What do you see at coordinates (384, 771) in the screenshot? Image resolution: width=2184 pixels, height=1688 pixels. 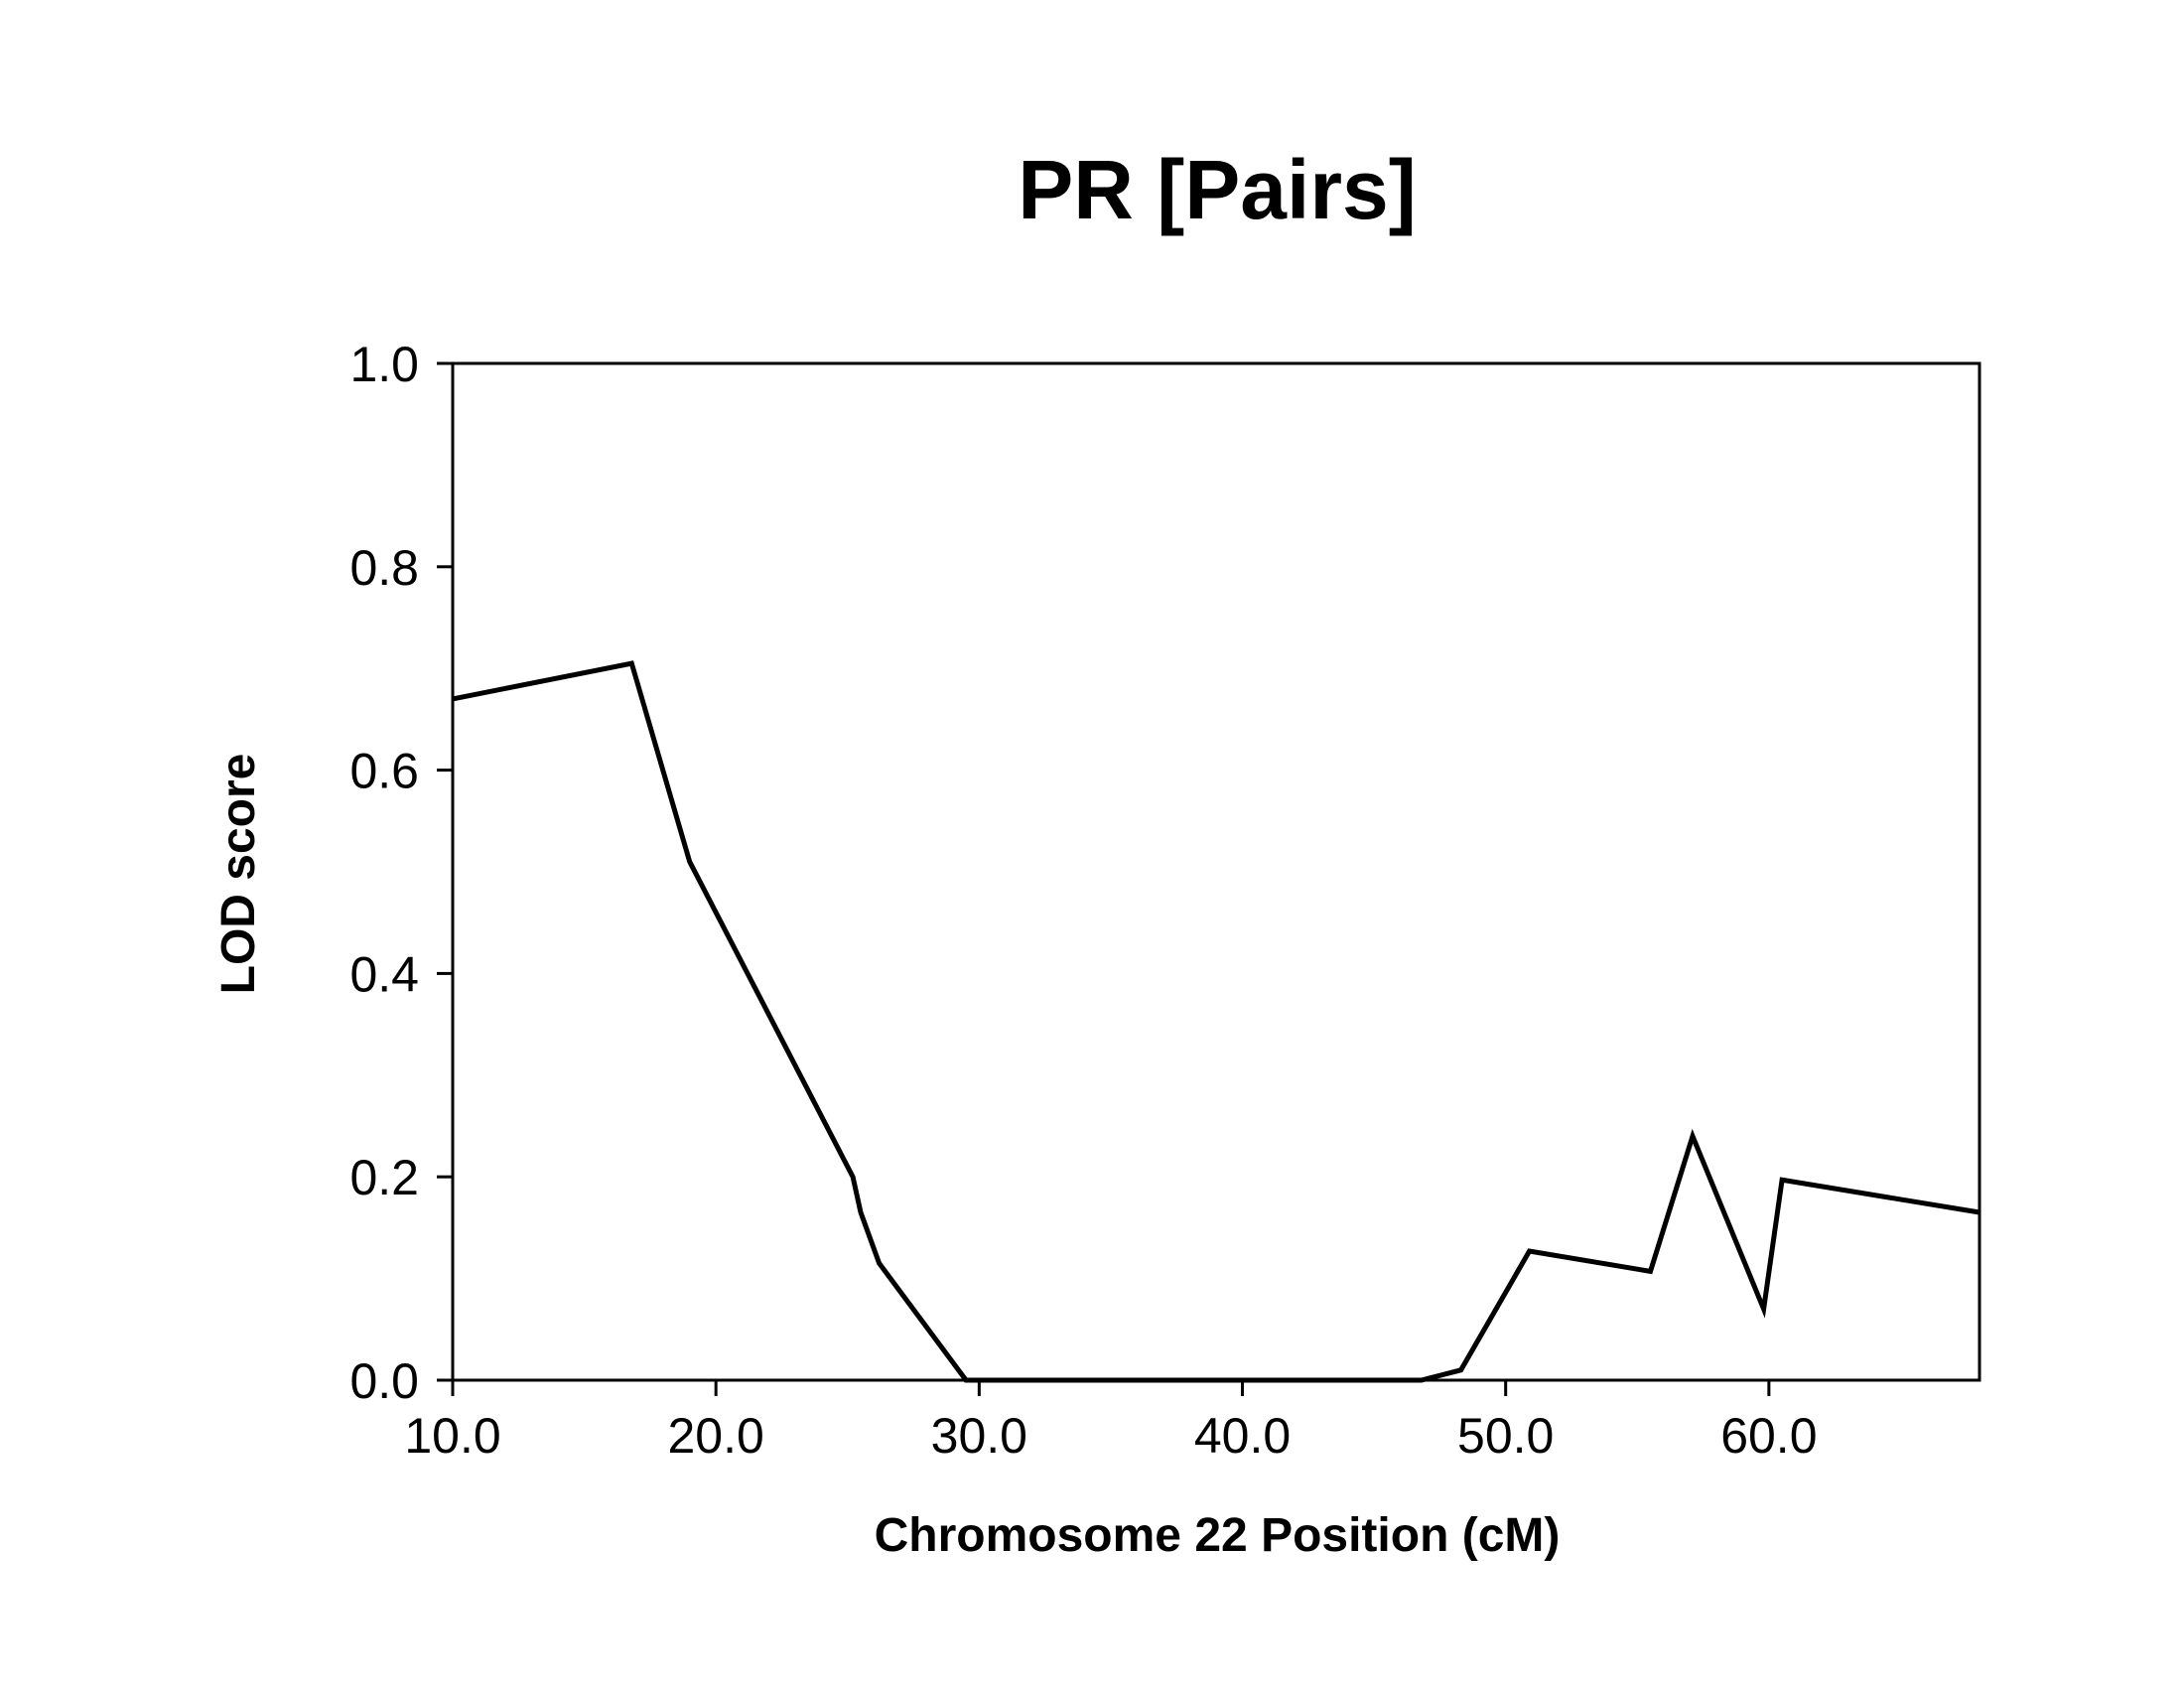 I see `y-tick-label: 0.6` at bounding box center [384, 771].